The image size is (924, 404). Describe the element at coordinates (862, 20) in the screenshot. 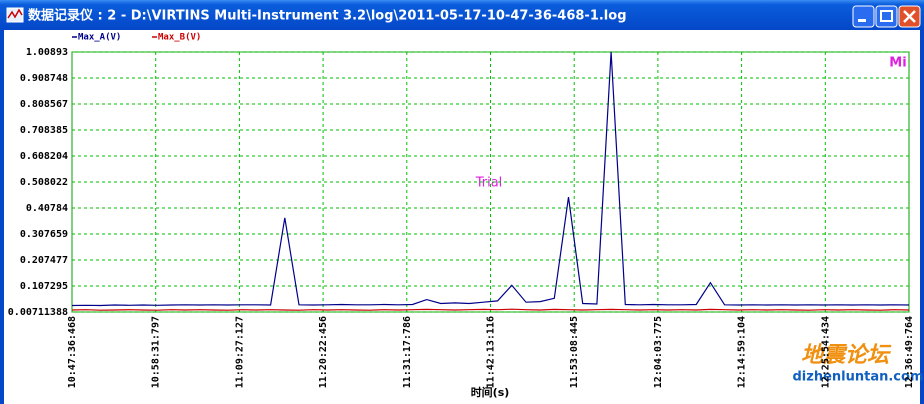

I see `minimize-icon` at that location.